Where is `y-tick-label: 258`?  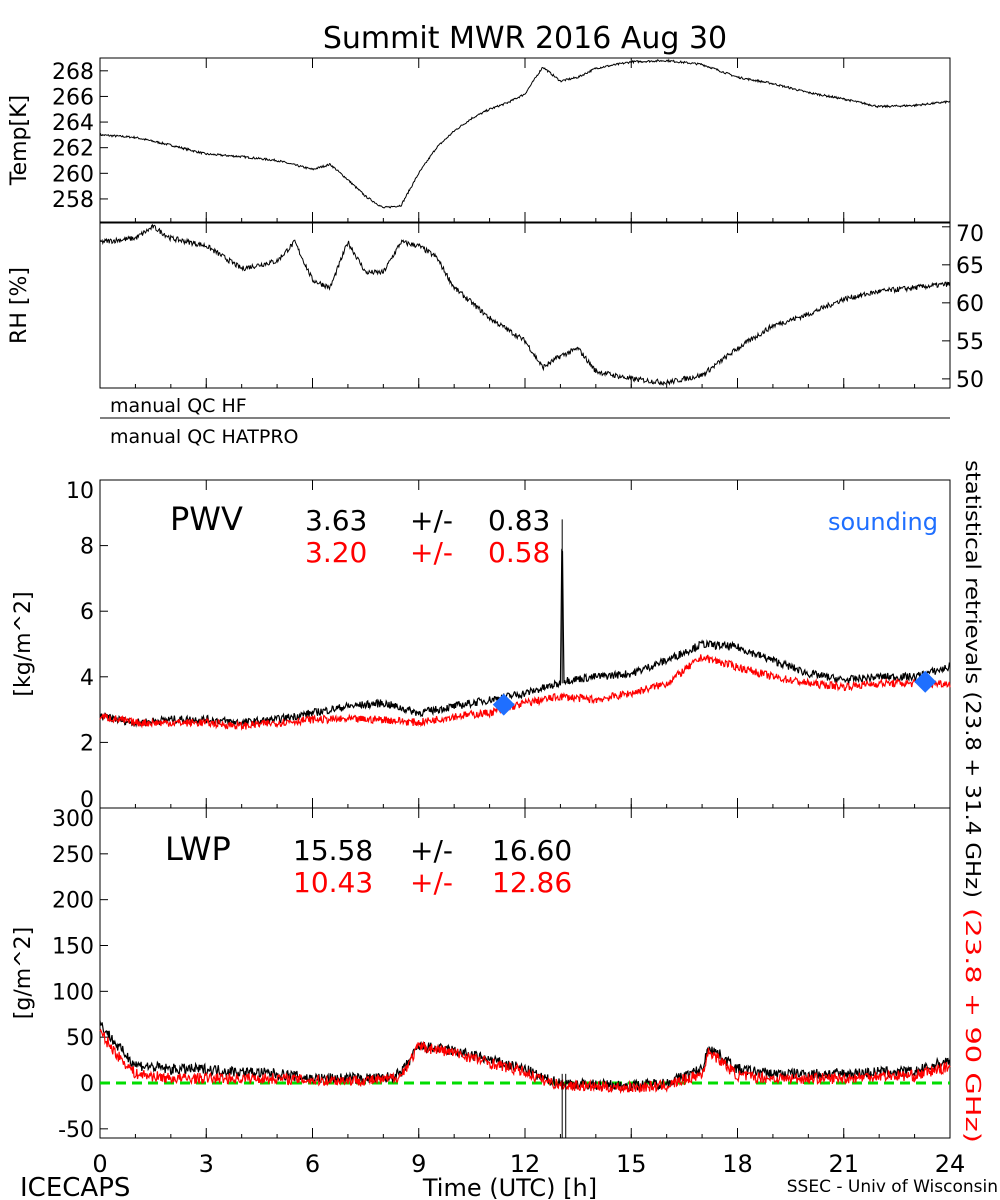 y-tick-label: 258 is located at coordinates (73, 200).